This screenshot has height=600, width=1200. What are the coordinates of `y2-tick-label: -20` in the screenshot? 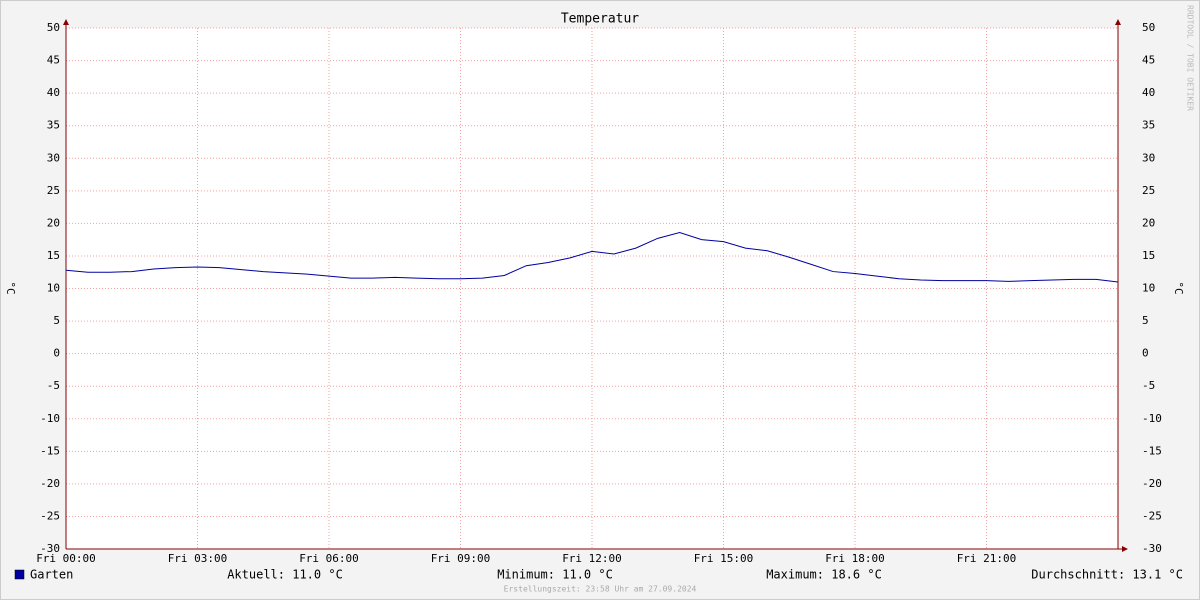 It's located at (1152, 483).